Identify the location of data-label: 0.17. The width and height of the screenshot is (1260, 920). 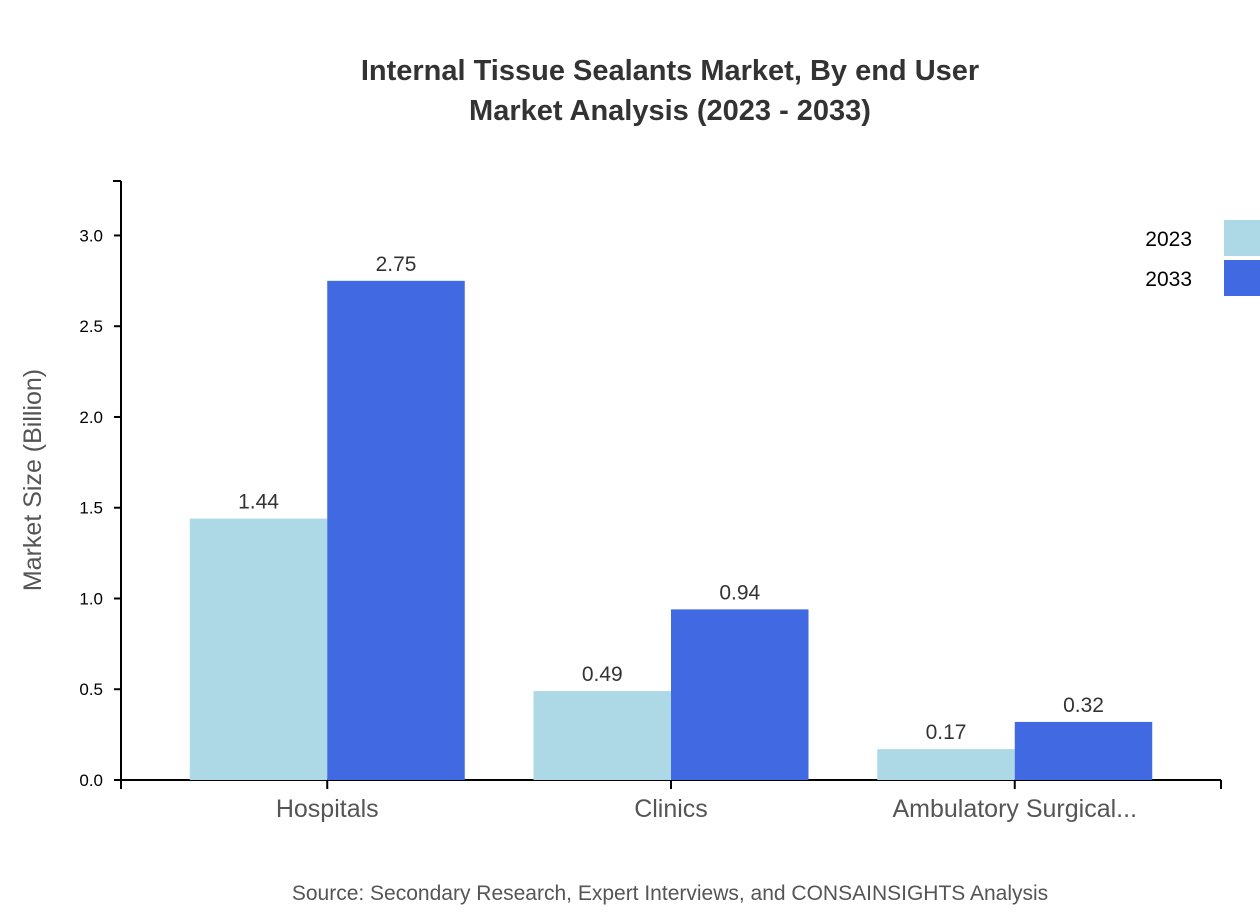
(946, 732).